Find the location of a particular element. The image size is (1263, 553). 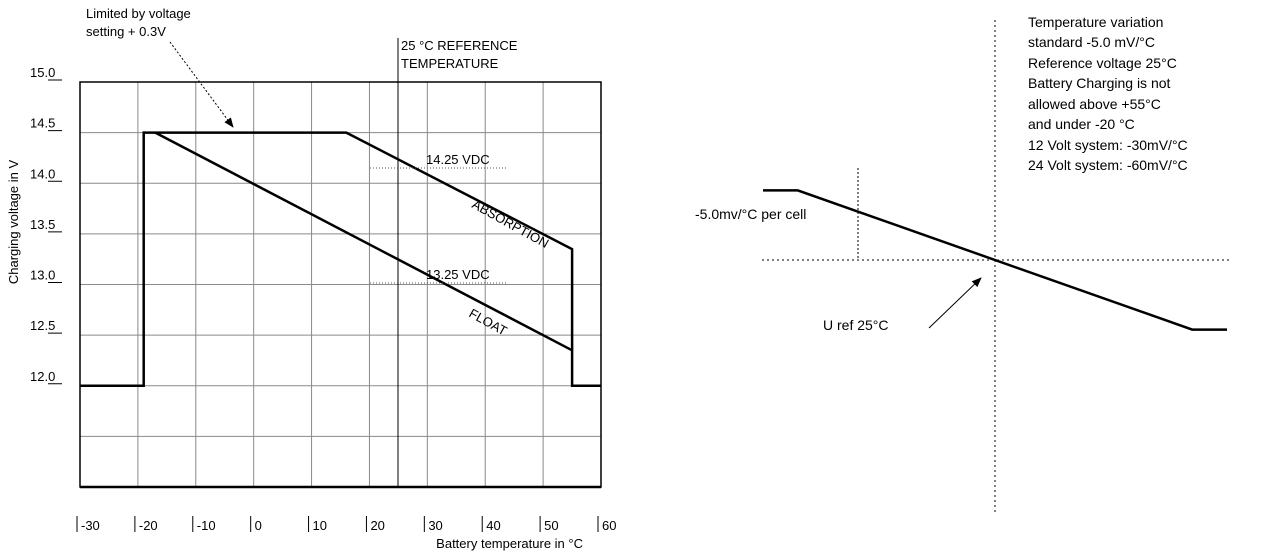

x-tick-label: 60 is located at coordinates (609, 525).